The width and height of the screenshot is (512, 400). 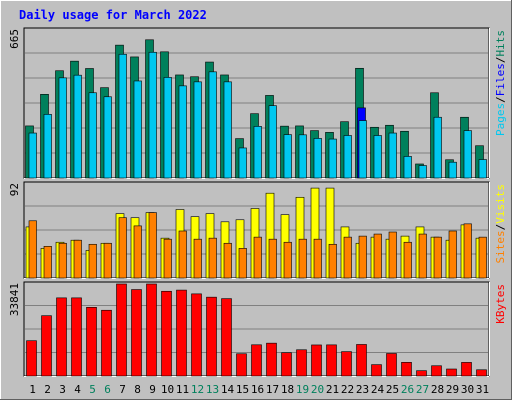 What do you see at coordinates (113, 15) in the screenshot?
I see `chart-title: Daily usage for March 2022` at bounding box center [113, 15].